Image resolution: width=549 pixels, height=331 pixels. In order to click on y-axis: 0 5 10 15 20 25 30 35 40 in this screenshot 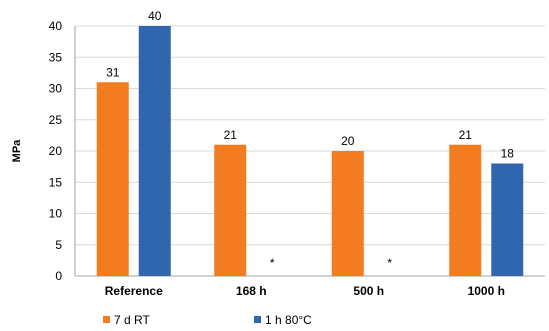, I will do `click(62, 151)`.